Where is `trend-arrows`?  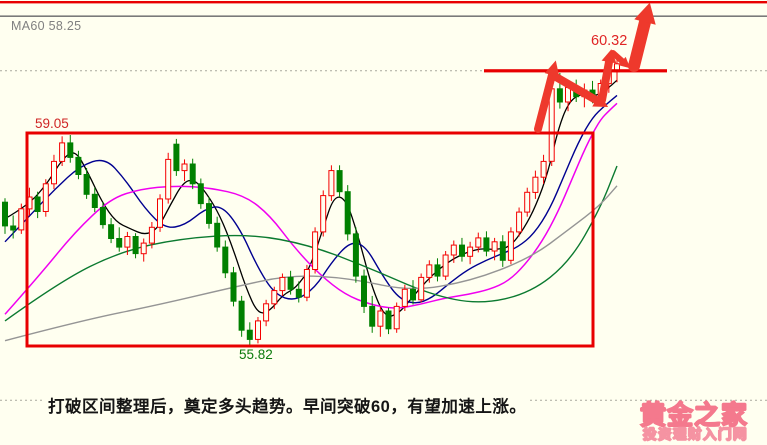
trend-arrows is located at coordinates (595, 67).